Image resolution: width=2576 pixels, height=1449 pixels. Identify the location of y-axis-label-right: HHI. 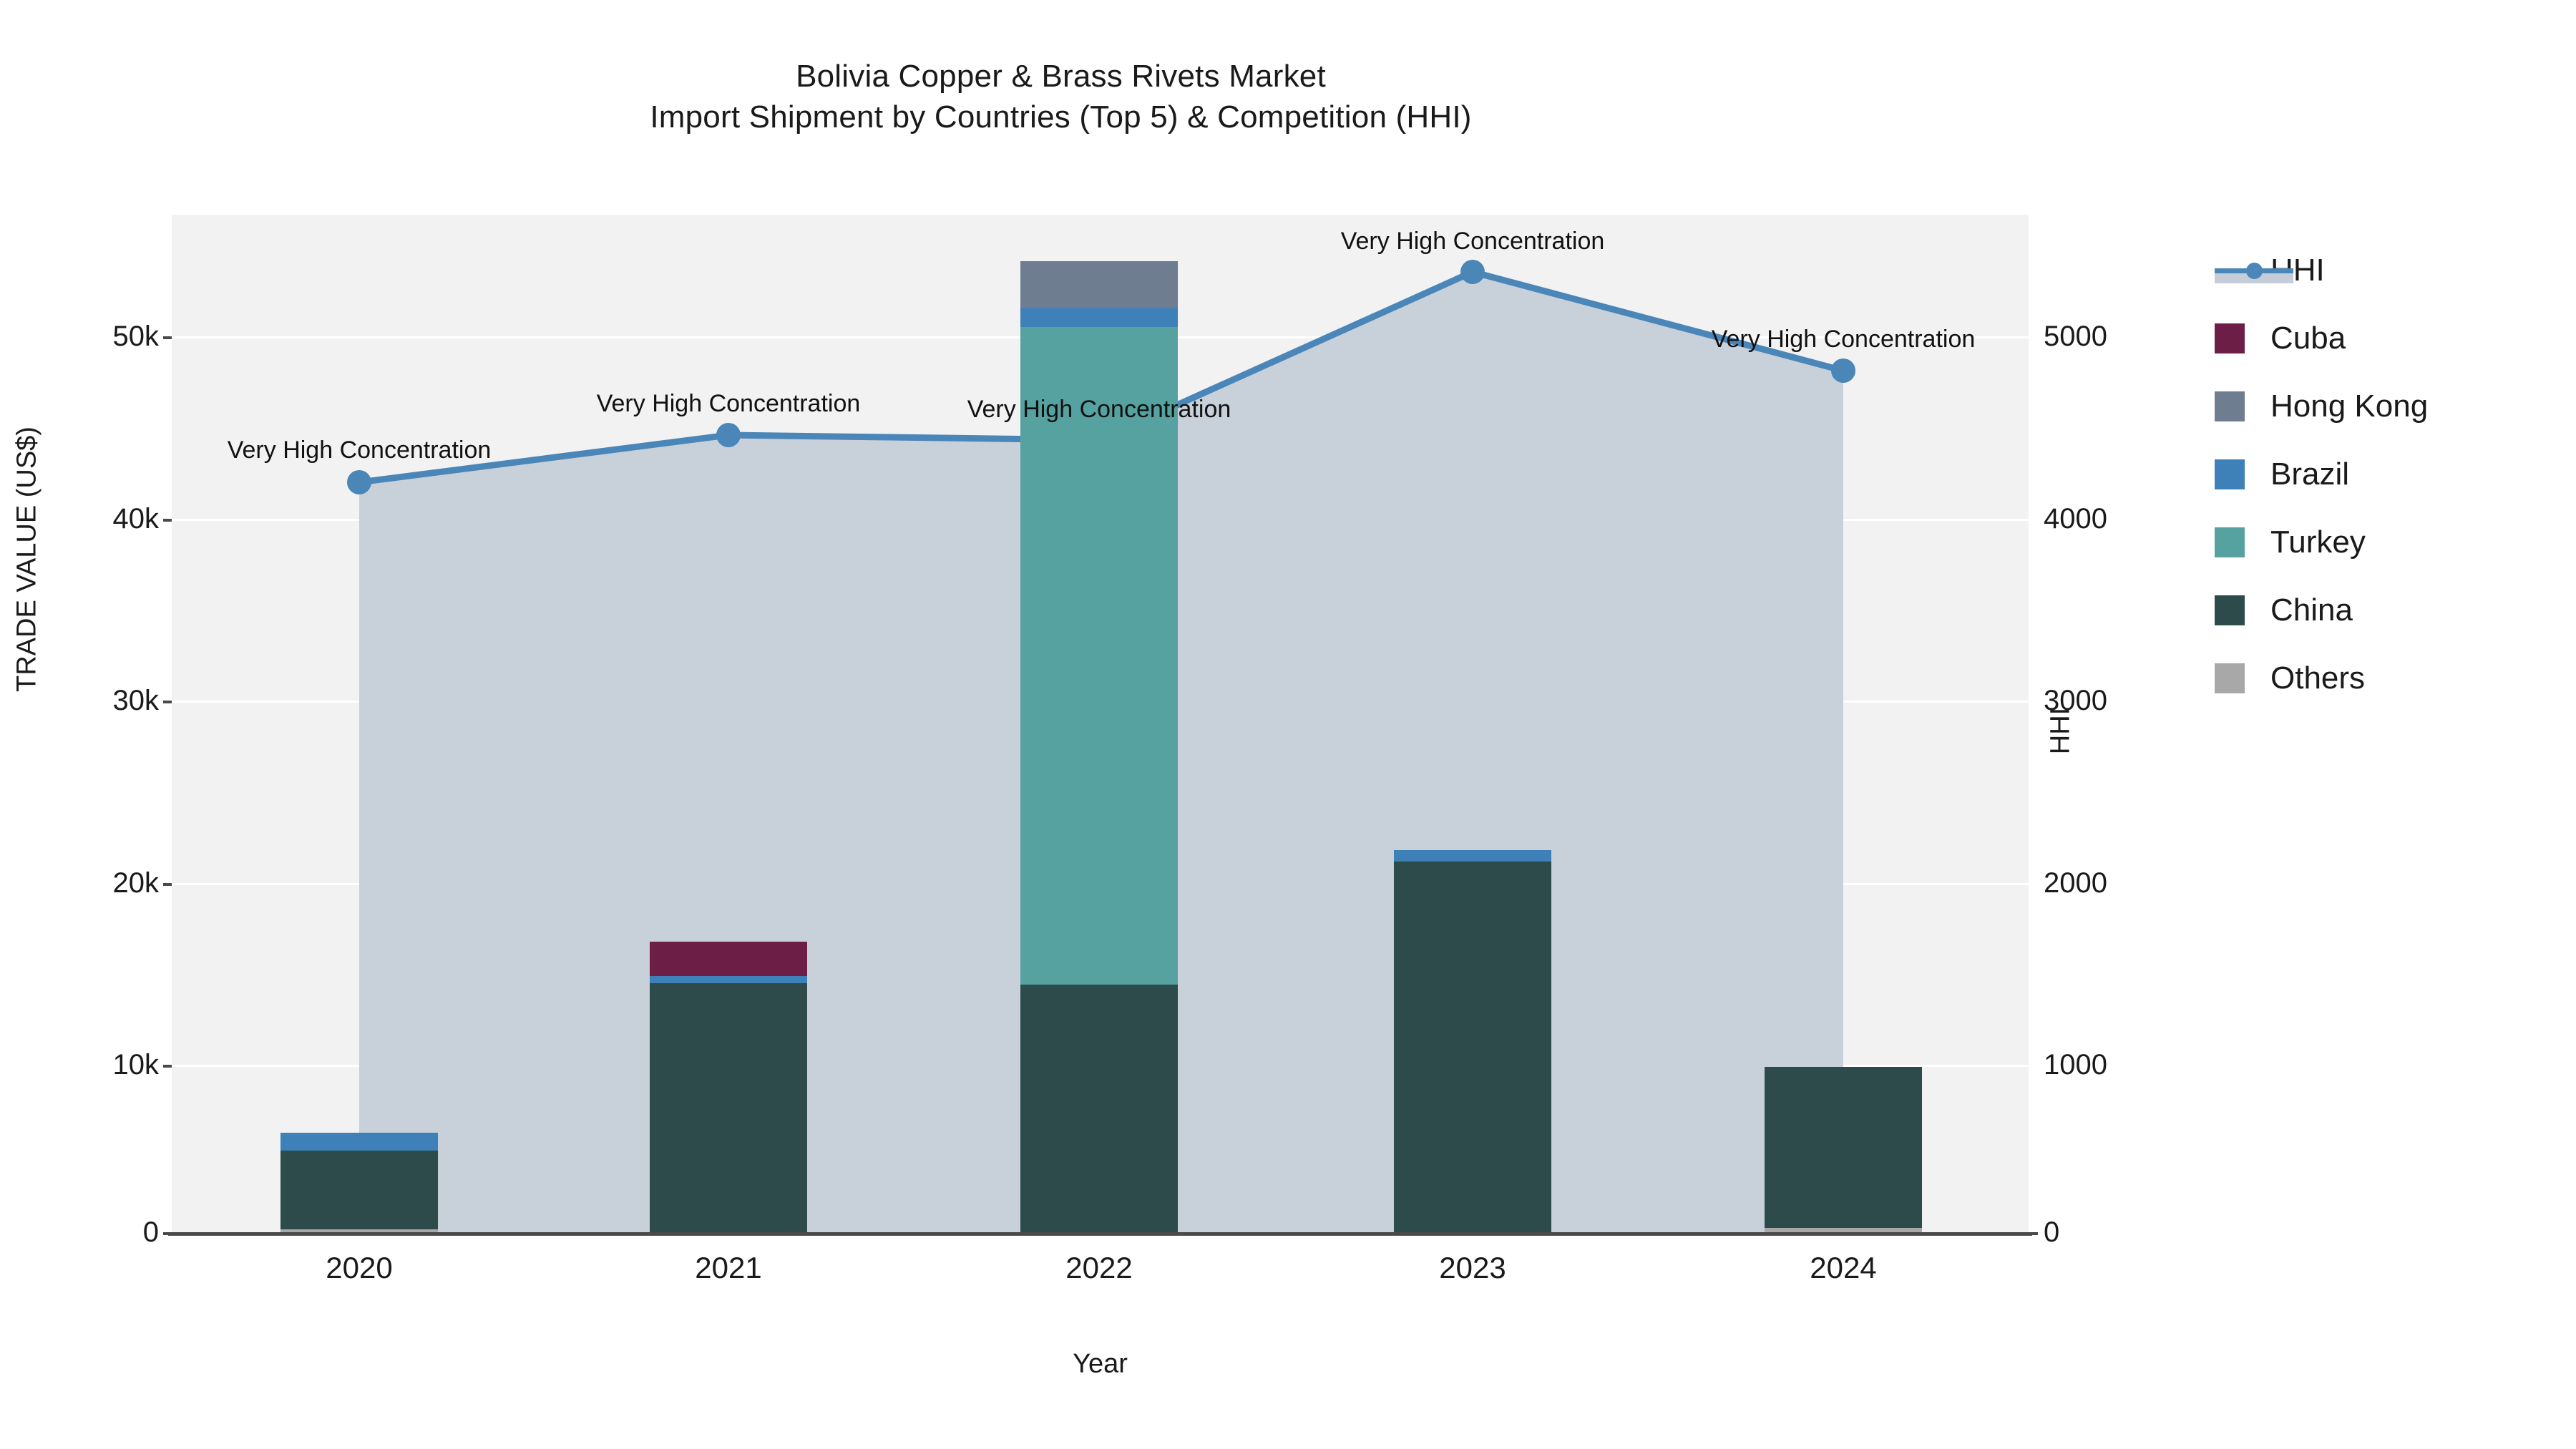
(2060, 731).